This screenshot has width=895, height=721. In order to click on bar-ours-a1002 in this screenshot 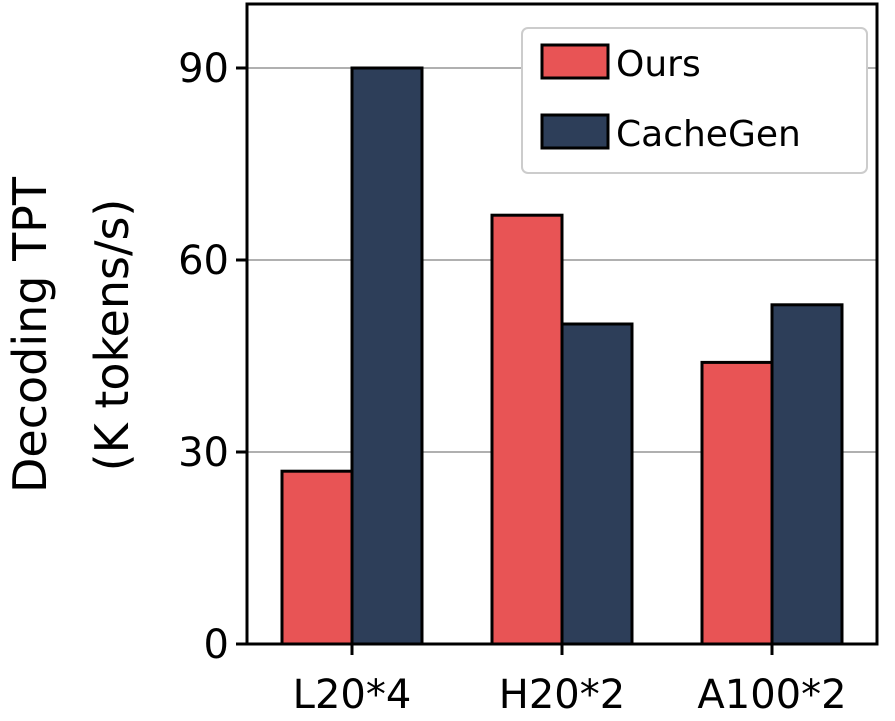, I will do `click(737, 503)`.